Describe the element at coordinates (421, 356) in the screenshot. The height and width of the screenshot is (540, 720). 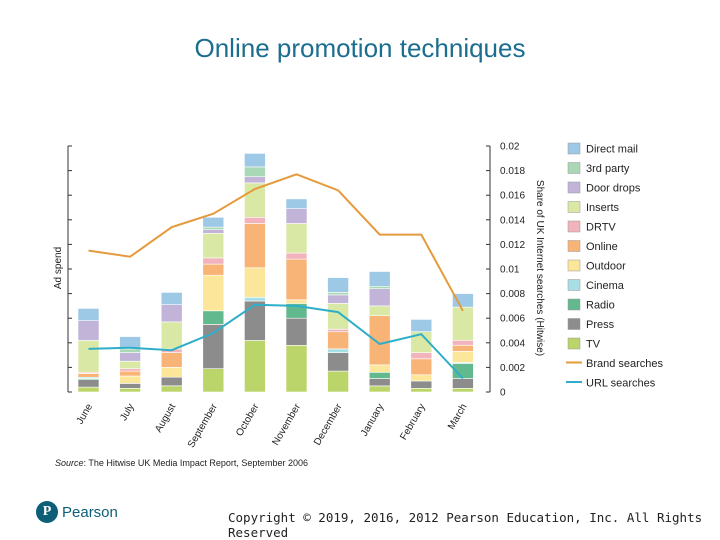
I see `bar-drtv-february` at that location.